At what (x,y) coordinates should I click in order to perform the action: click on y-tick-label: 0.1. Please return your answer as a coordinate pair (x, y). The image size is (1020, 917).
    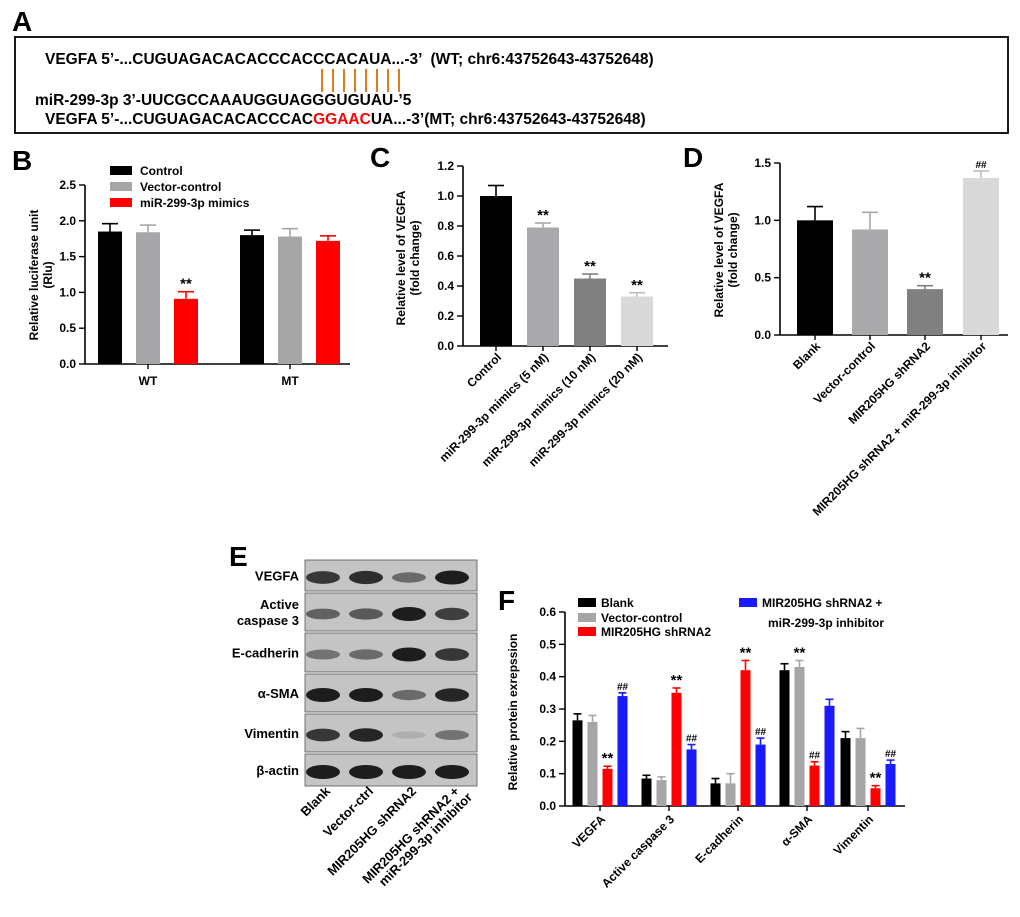
    Looking at the image, I should click on (547, 774).